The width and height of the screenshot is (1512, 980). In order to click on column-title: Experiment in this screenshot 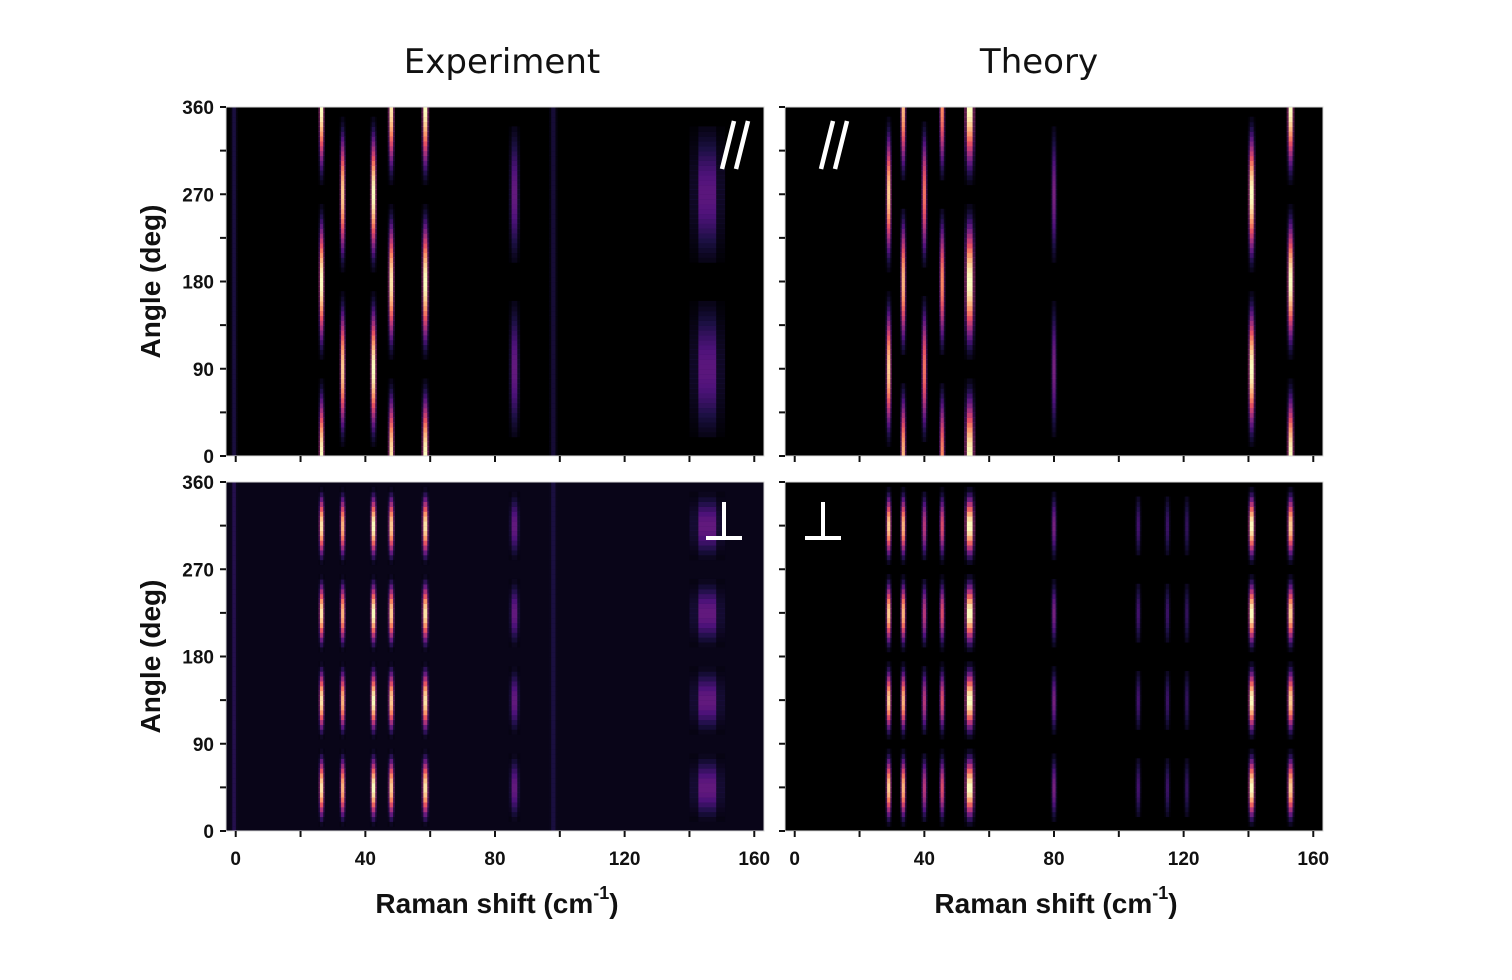, I will do `click(502, 62)`.